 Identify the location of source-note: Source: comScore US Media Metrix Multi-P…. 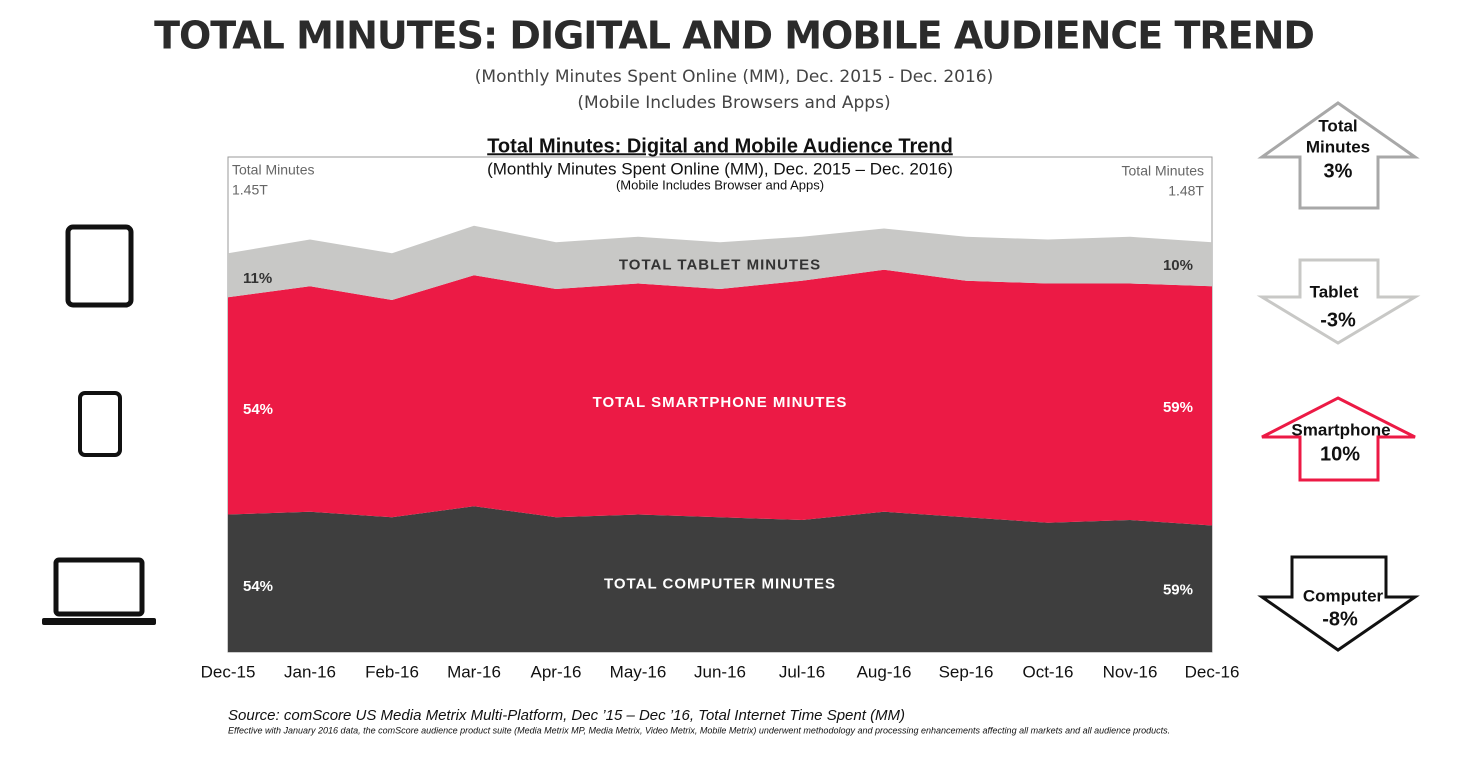
(566, 715).